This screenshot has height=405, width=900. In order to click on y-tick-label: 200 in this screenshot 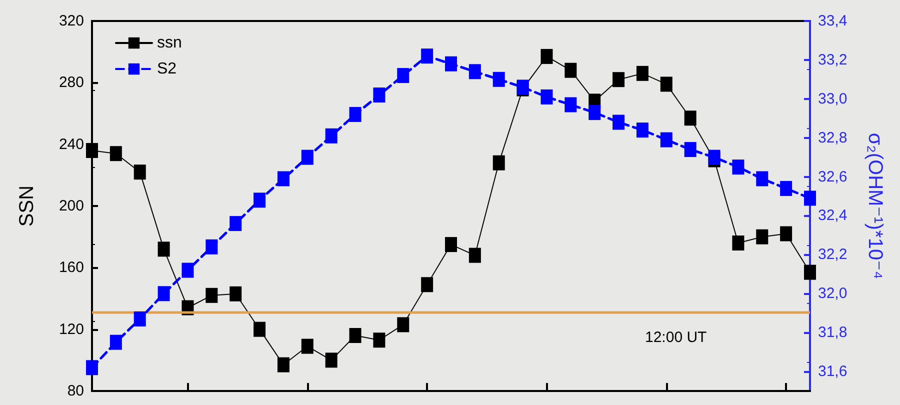, I will do `click(71, 206)`.